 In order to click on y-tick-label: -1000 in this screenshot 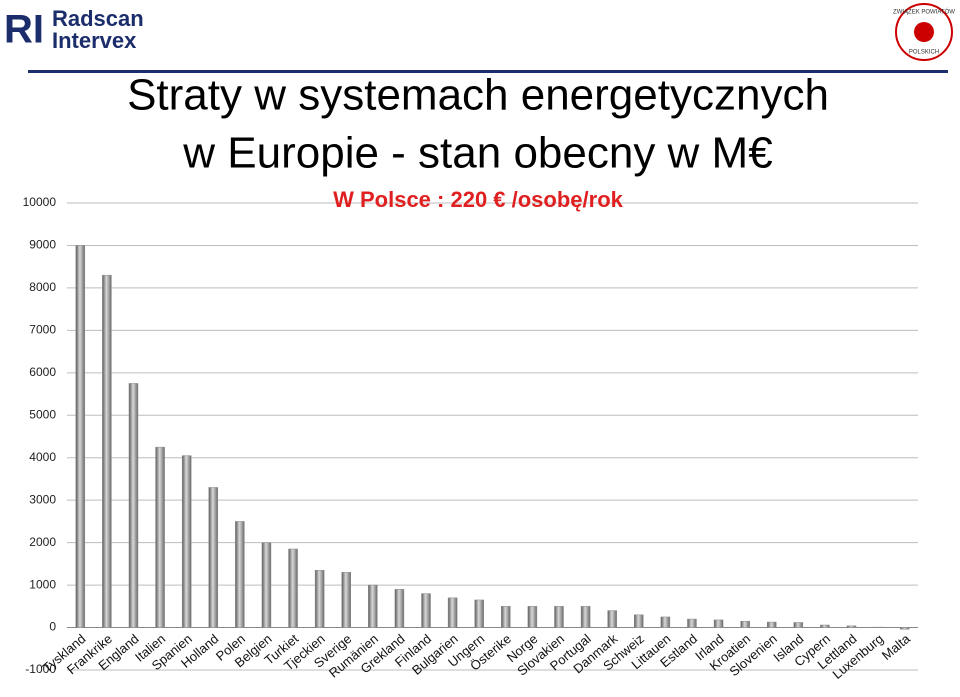, I will do `click(40, 669)`.